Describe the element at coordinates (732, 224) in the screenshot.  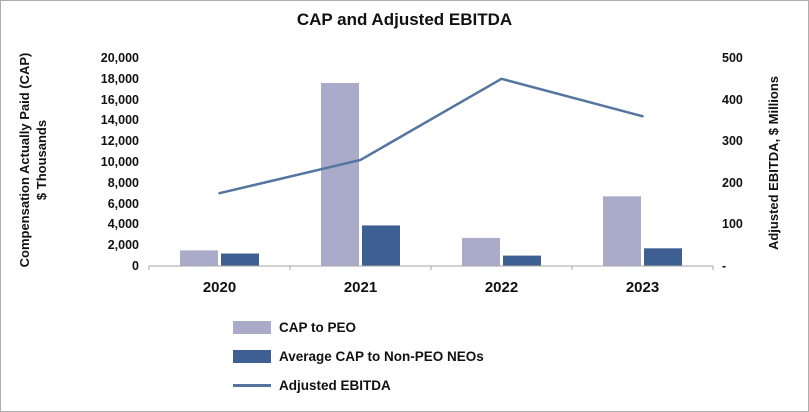
I see `right-tick-label: 100` at that location.